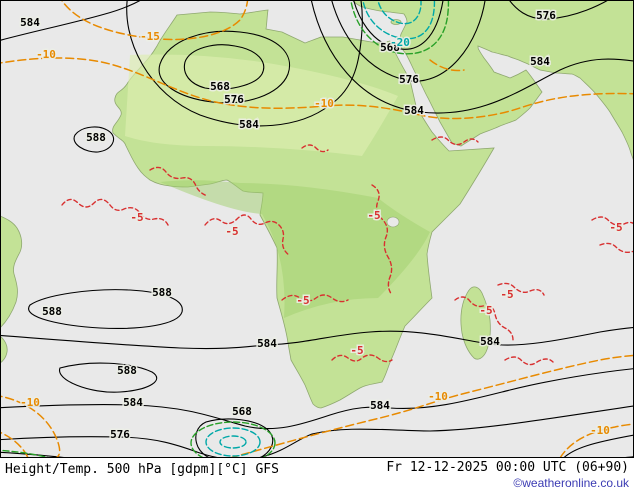 The image size is (634, 490). Describe the element at coordinates (295, 249) in the screenshot. I see `tropical-shading` at that location.